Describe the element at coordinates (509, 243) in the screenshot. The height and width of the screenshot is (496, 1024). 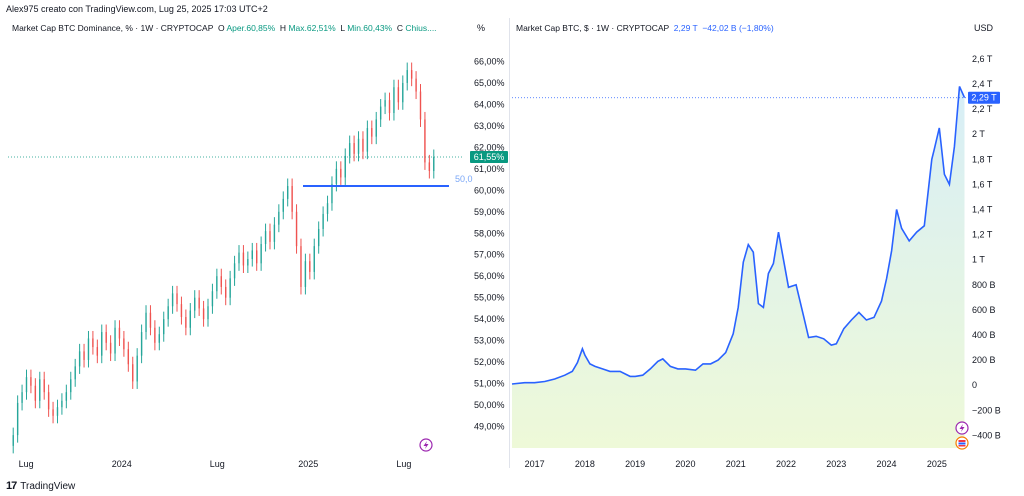
I see `pane-divider` at that location.